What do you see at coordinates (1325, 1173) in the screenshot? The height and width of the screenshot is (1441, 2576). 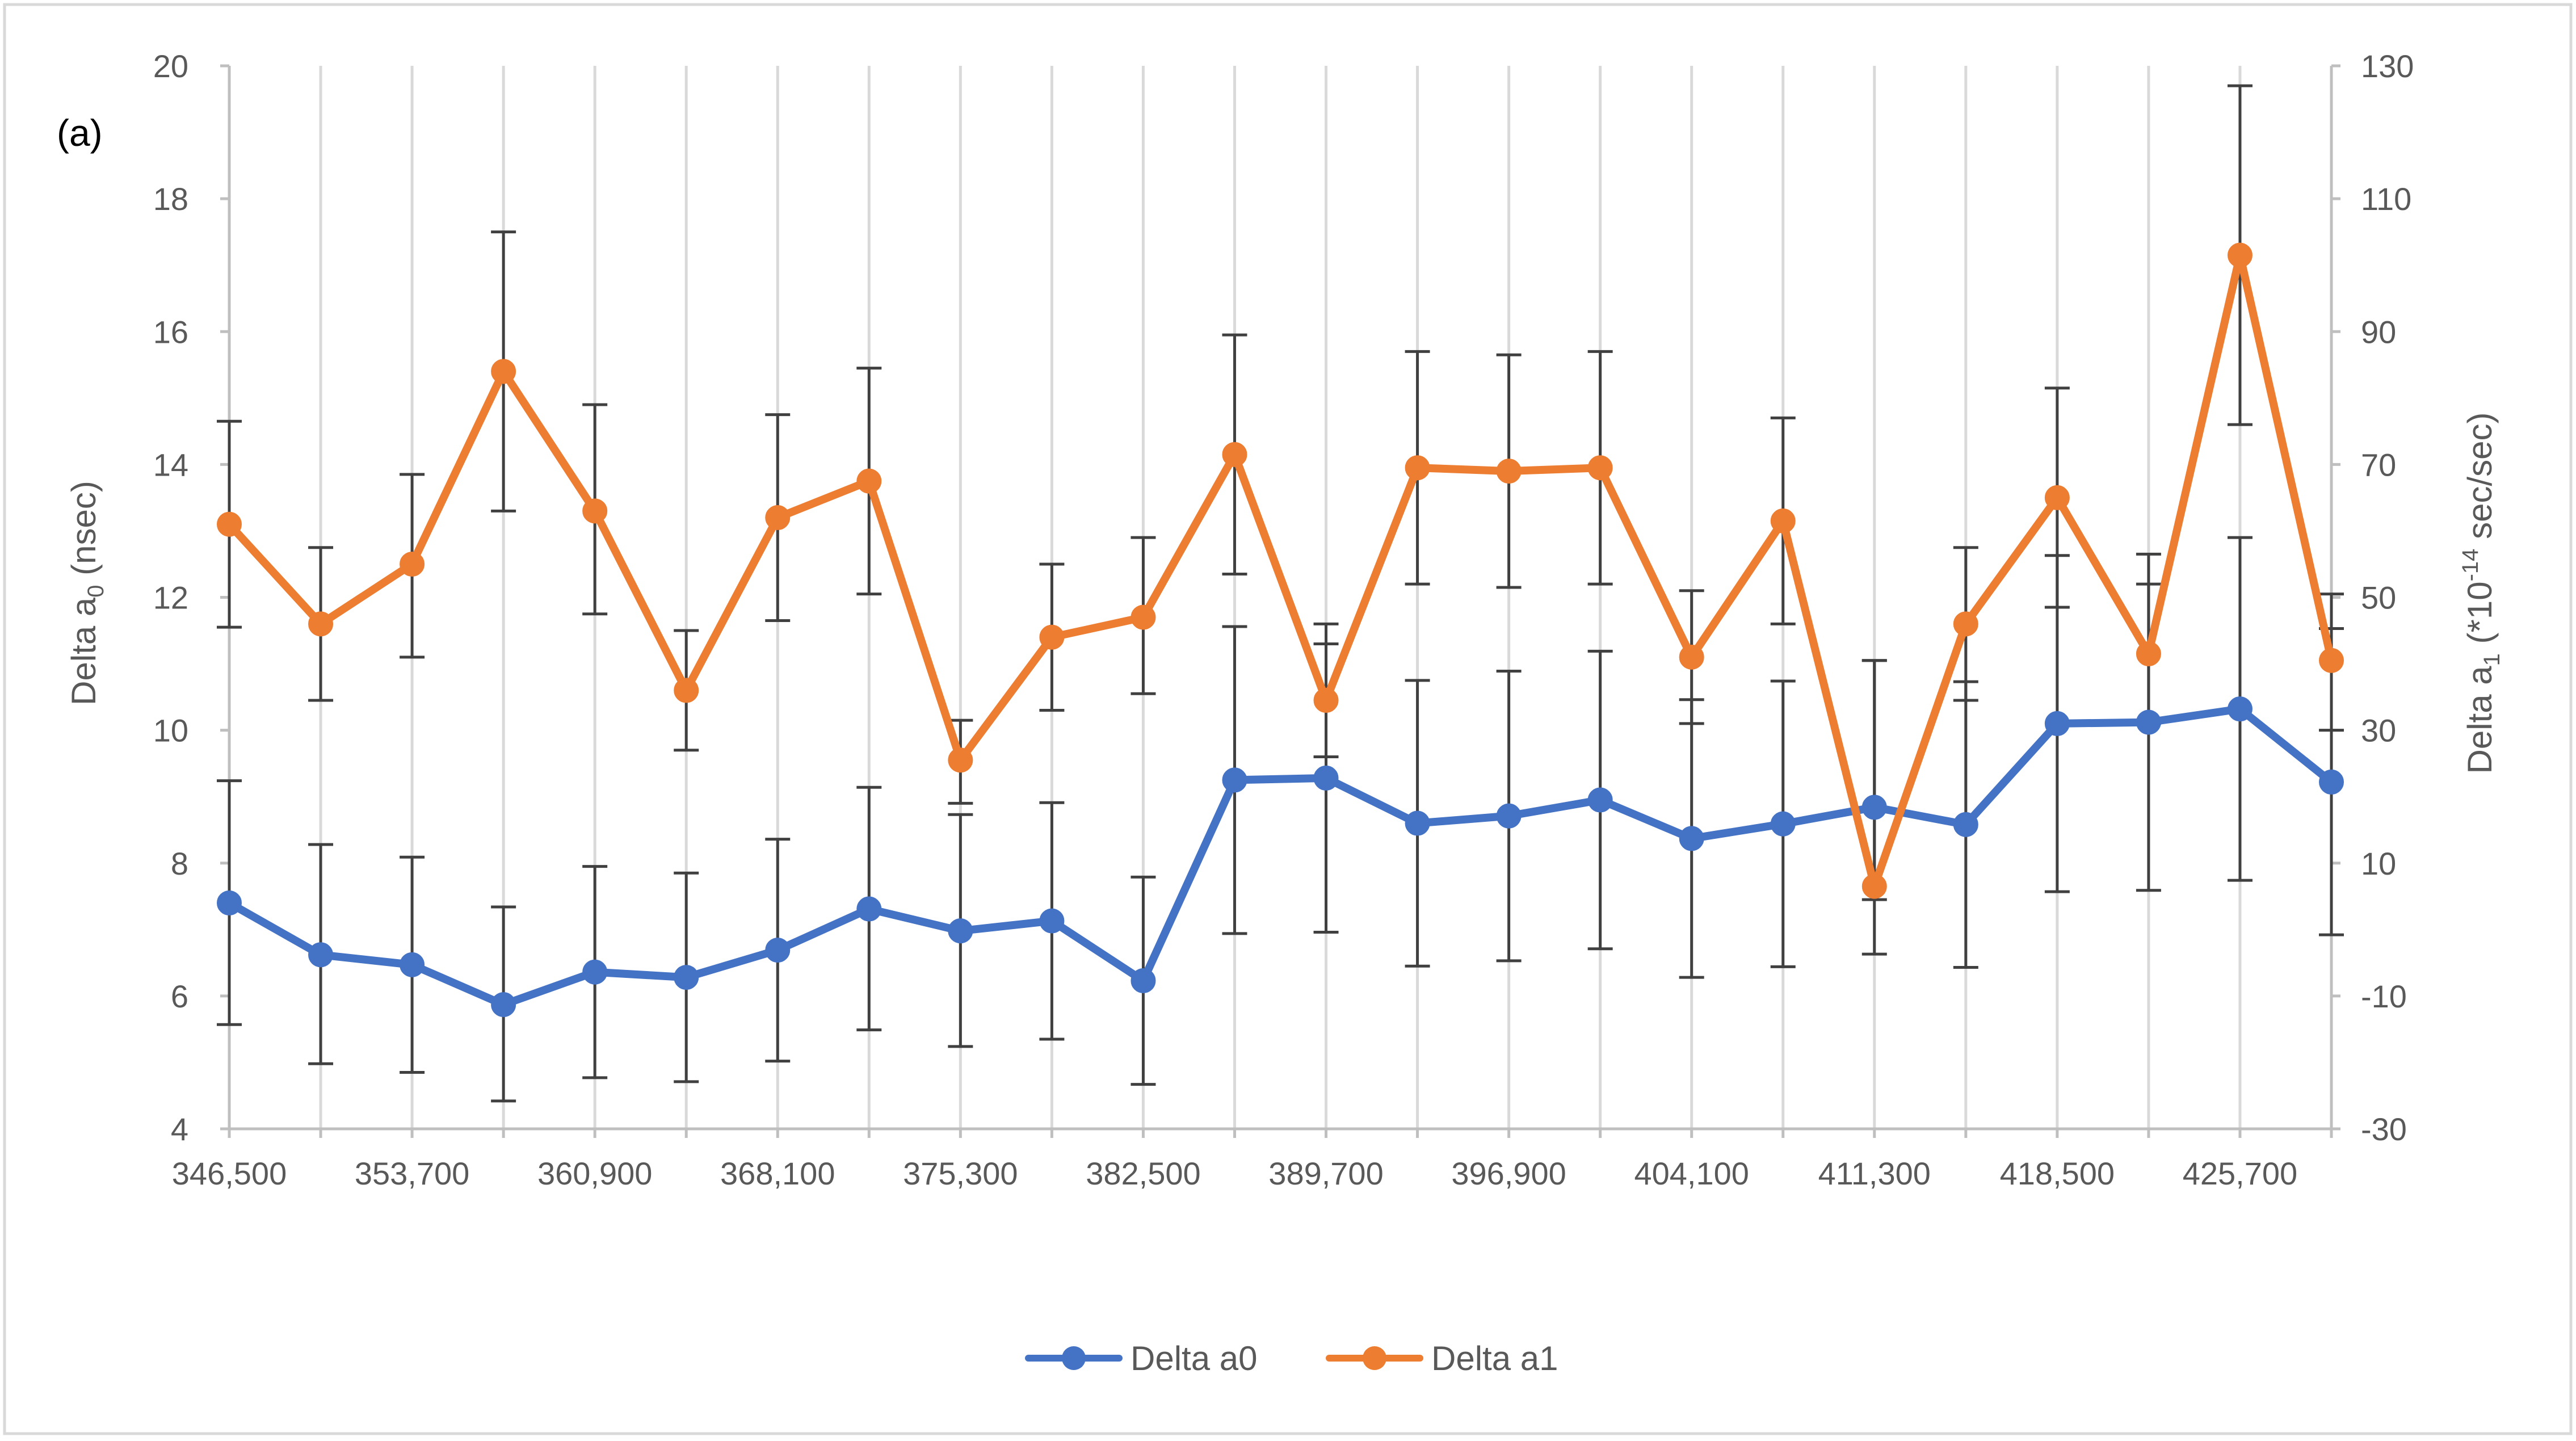 I see `x-axis-tick-label: 389,700` at bounding box center [1325, 1173].